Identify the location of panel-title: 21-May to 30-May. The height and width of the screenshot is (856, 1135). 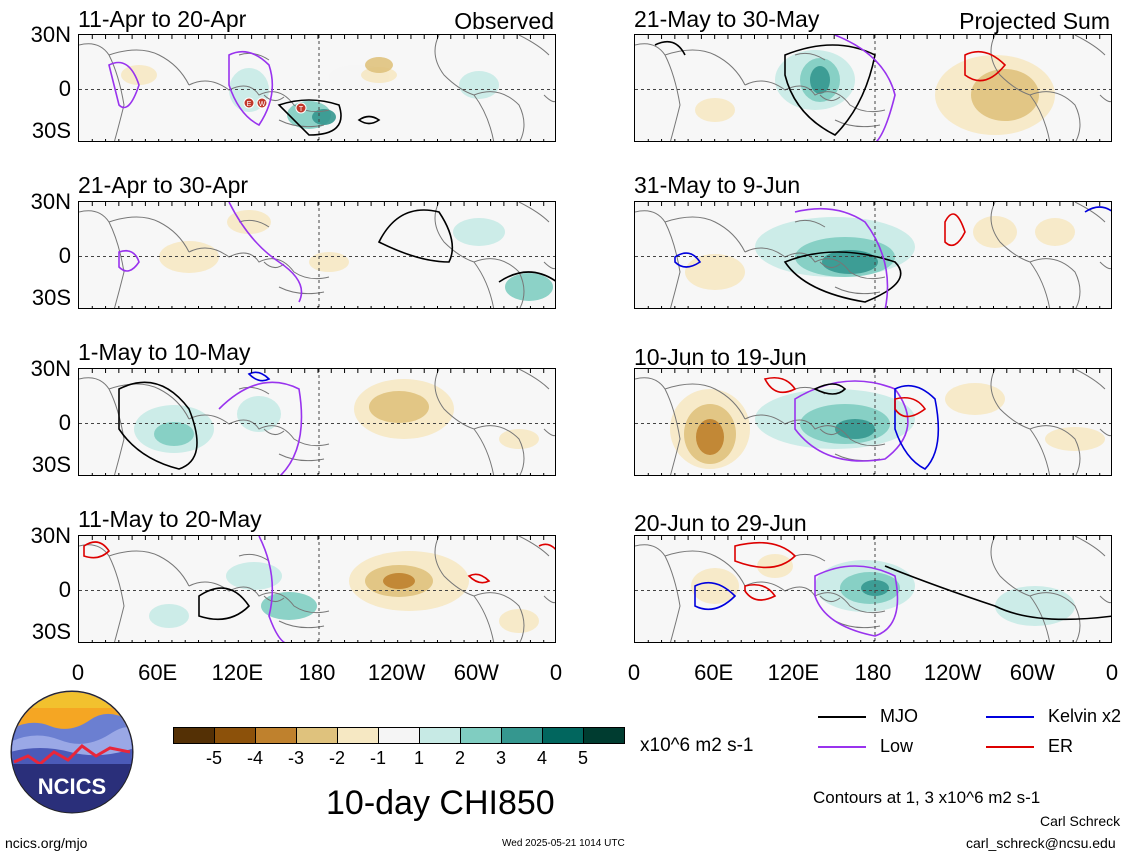
(727, 19).